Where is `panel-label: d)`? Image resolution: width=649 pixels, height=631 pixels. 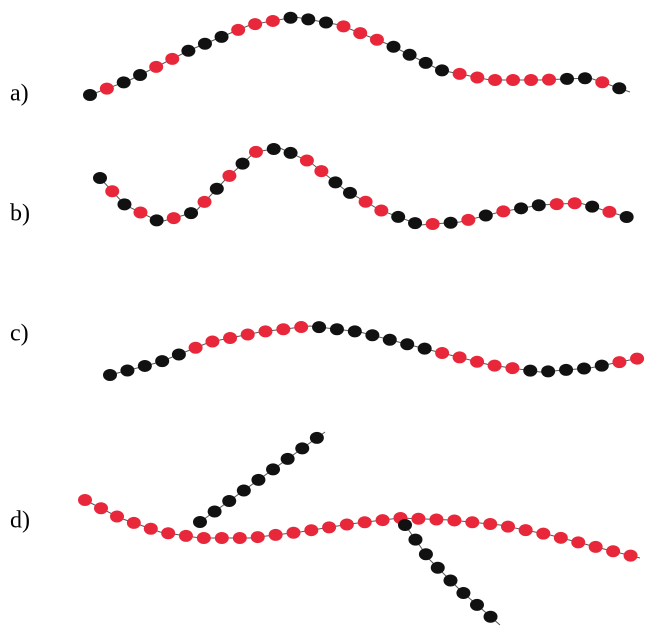 panel-label: d) is located at coordinates (20, 521).